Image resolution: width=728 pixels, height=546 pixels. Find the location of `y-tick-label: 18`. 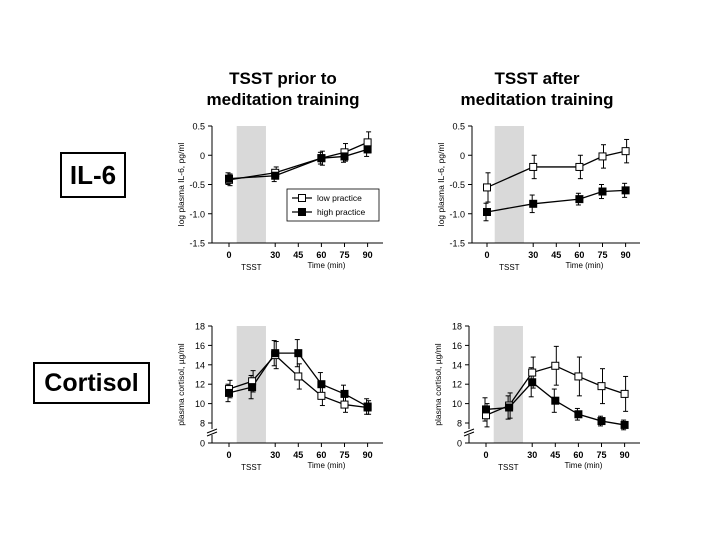

y-tick-label: 18 is located at coordinates (200, 327).